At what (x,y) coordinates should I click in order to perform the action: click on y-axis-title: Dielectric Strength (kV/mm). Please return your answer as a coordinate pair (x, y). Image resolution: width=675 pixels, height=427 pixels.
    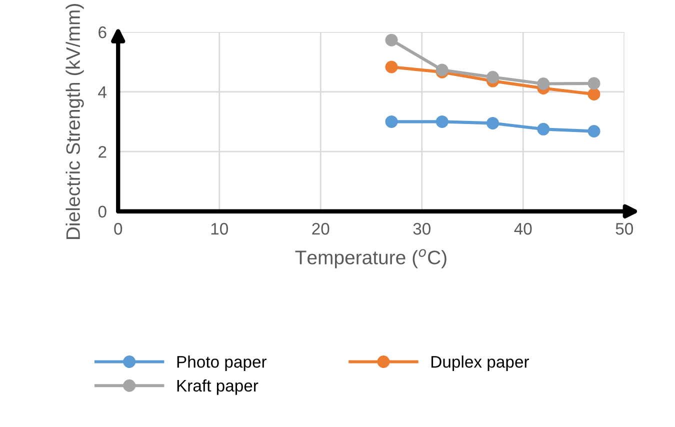
    Looking at the image, I should click on (75, 121).